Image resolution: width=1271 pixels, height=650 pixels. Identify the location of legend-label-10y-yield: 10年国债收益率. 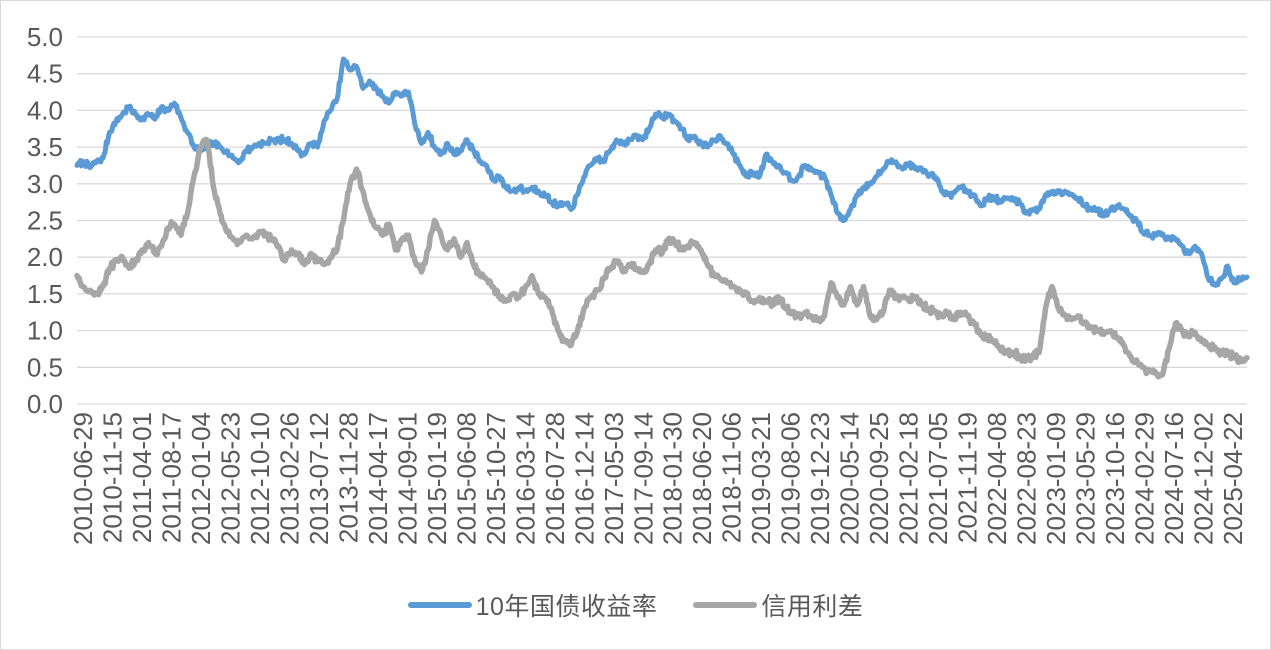
(566, 607).